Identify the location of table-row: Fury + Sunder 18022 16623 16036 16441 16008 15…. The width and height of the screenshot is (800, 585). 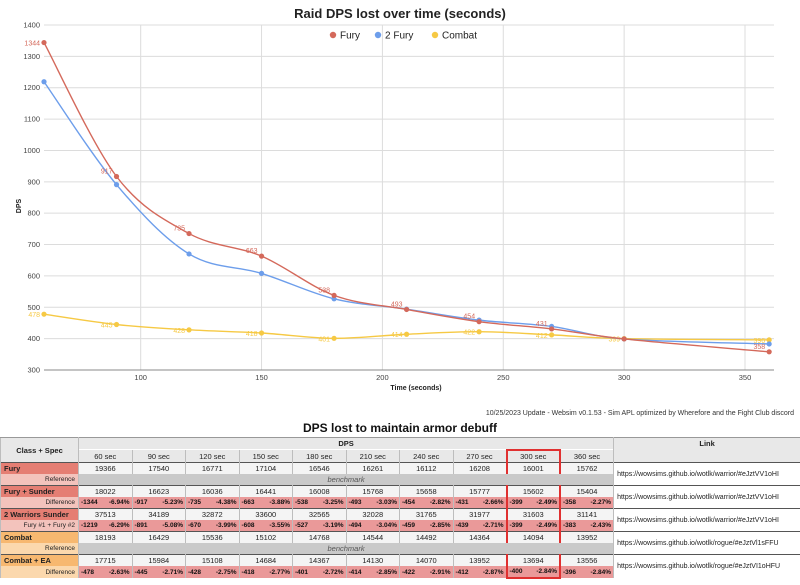
(400, 497).